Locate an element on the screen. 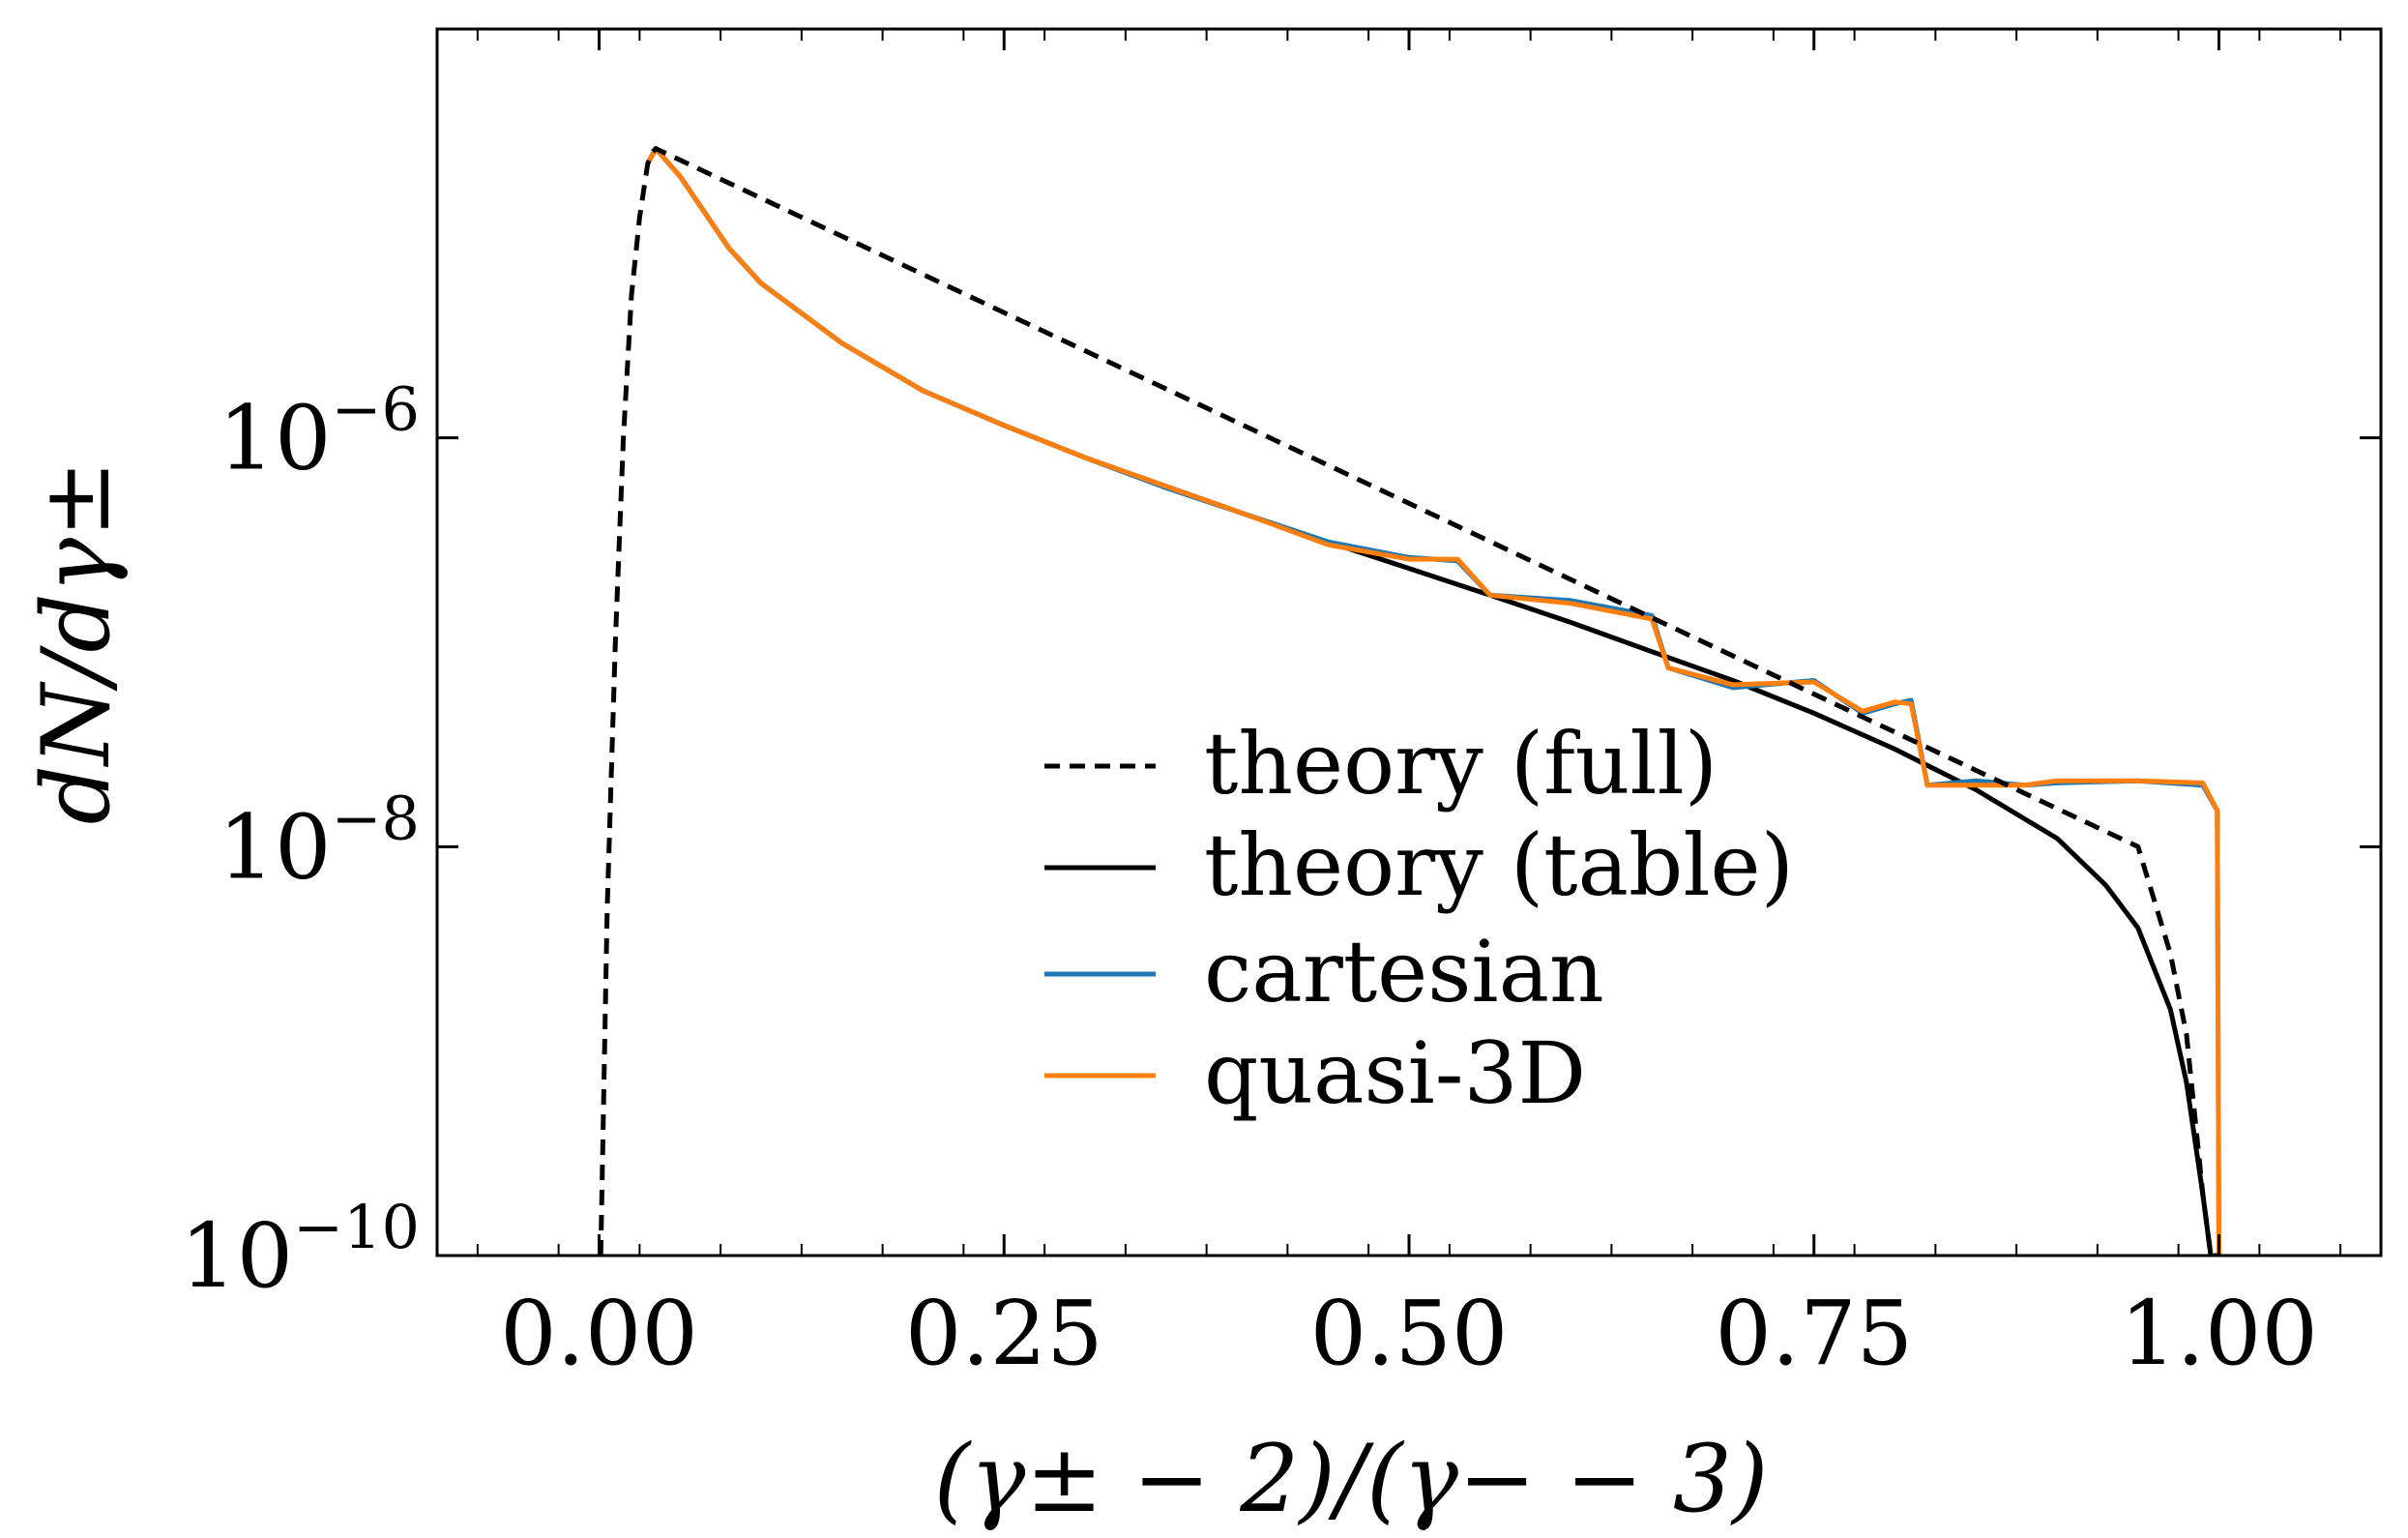 The width and height of the screenshot is (2408, 1538). legend-label: quasi-3D is located at coordinates (1395, 1073).